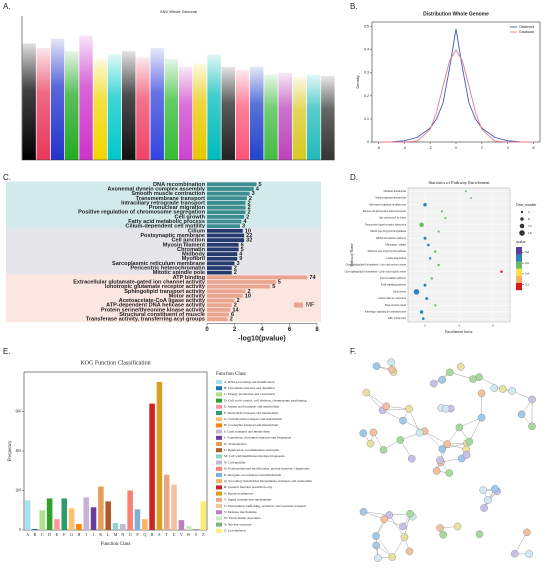 This screenshot has width=550, height=572. What do you see at coordinates (385, 312) in the screenshot?
I see `category-label: Adrenergic signaling in cardiomyocytes` at bounding box center [385, 312].